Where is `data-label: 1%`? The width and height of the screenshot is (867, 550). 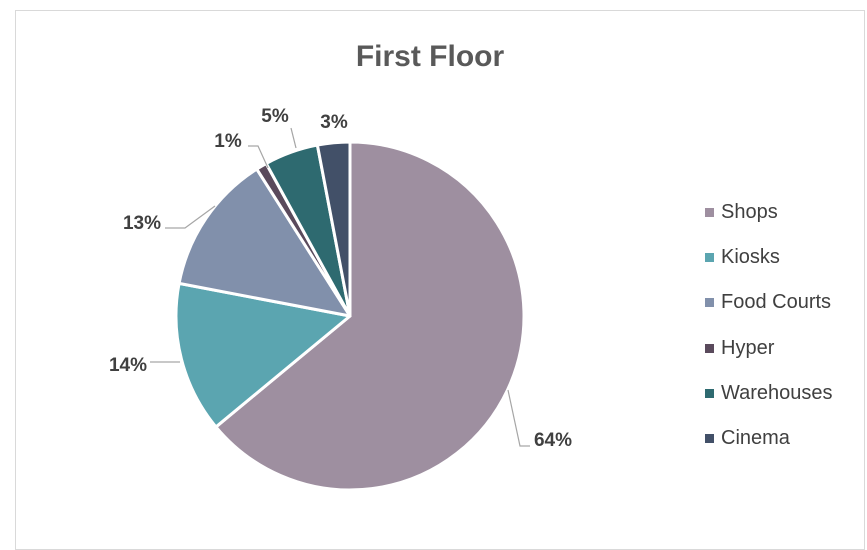 data-label: 1% is located at coordinates (228, 141).